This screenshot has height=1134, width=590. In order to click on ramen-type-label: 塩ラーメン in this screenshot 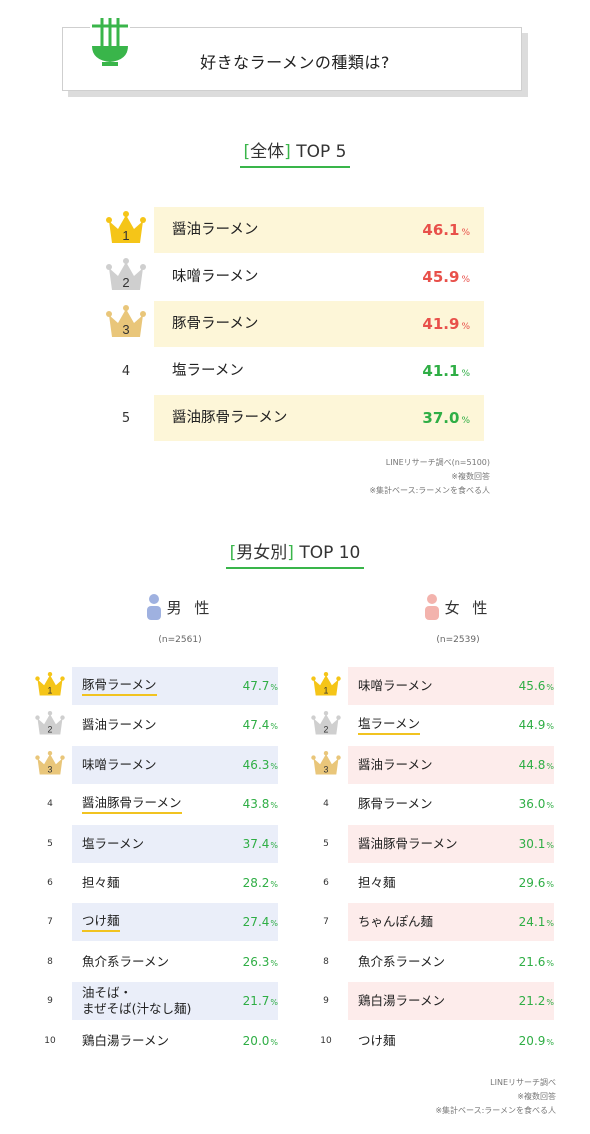, I will do `click(208, 371)`.